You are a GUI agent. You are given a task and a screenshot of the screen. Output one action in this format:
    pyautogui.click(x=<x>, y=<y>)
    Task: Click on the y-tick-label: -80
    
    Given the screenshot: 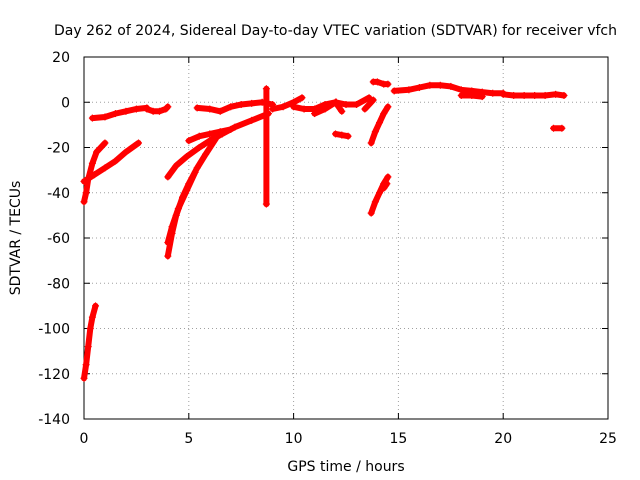 What is the action you would take?
    pyautogui.click(x=58, y=284)
    